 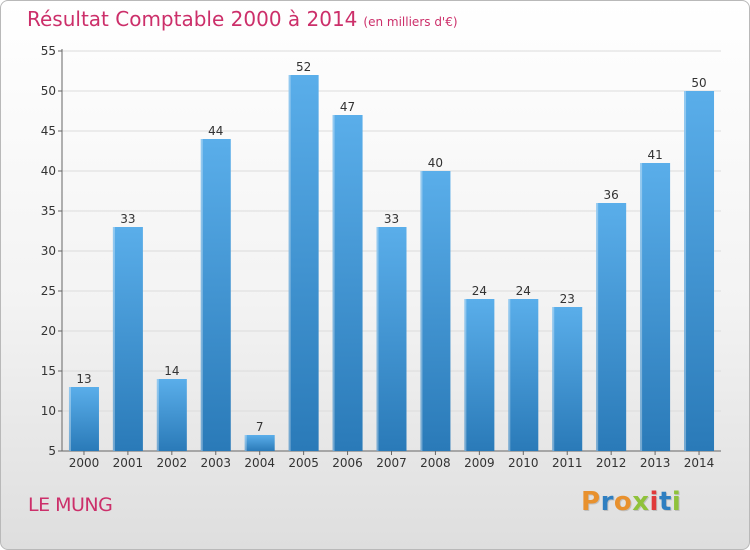 What do you see at coordinates (48, 331) in the screenshot?
I see `y-tick-label: 20` at bounding box center [48, 331].